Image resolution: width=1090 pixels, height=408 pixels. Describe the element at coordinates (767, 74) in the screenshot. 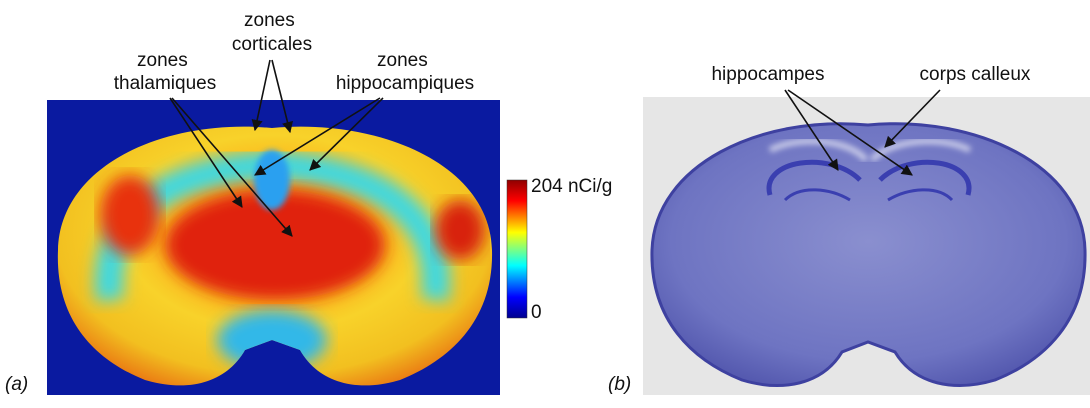

I see `annotation: hippocampes` at that location.